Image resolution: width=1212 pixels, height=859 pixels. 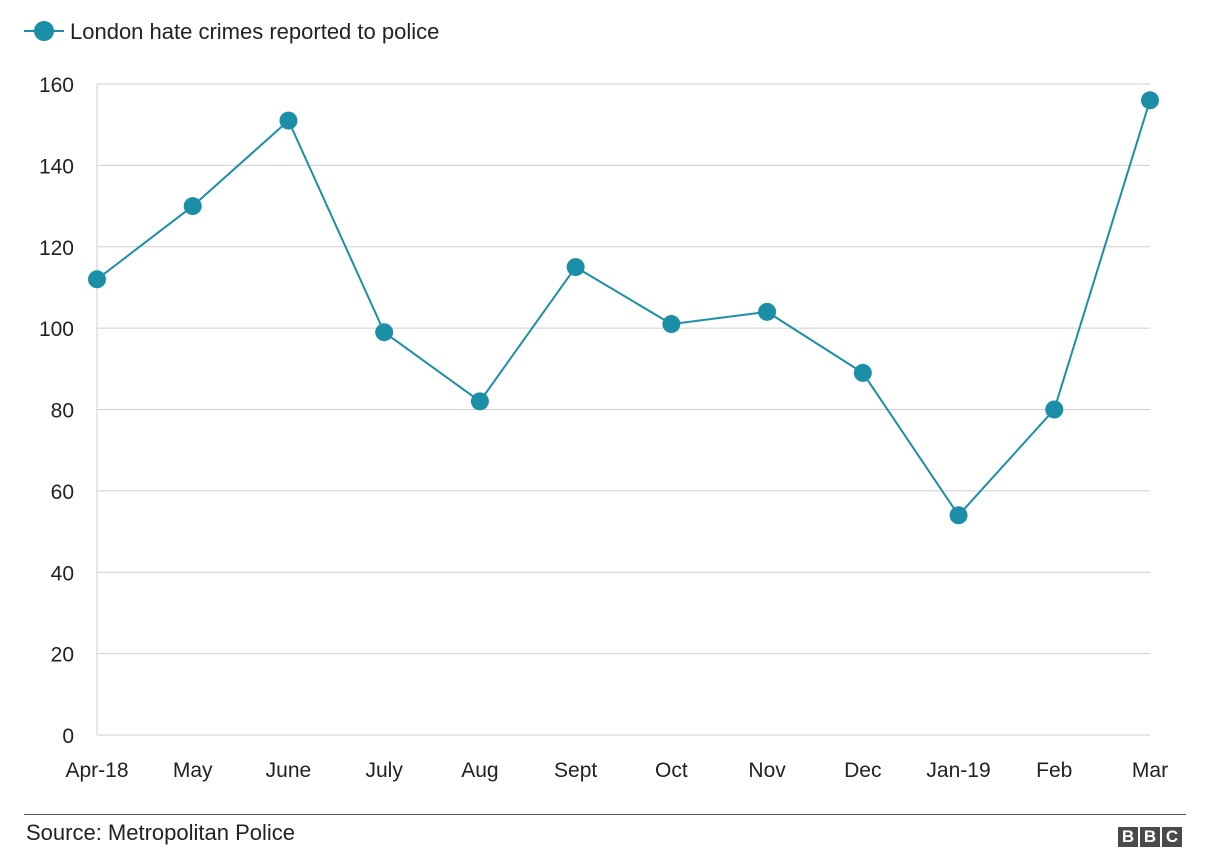 What do you see at coordinates (56, 248) in the screenshot?
I see `y-tick-label: 120` at bounding box center [56, 248].